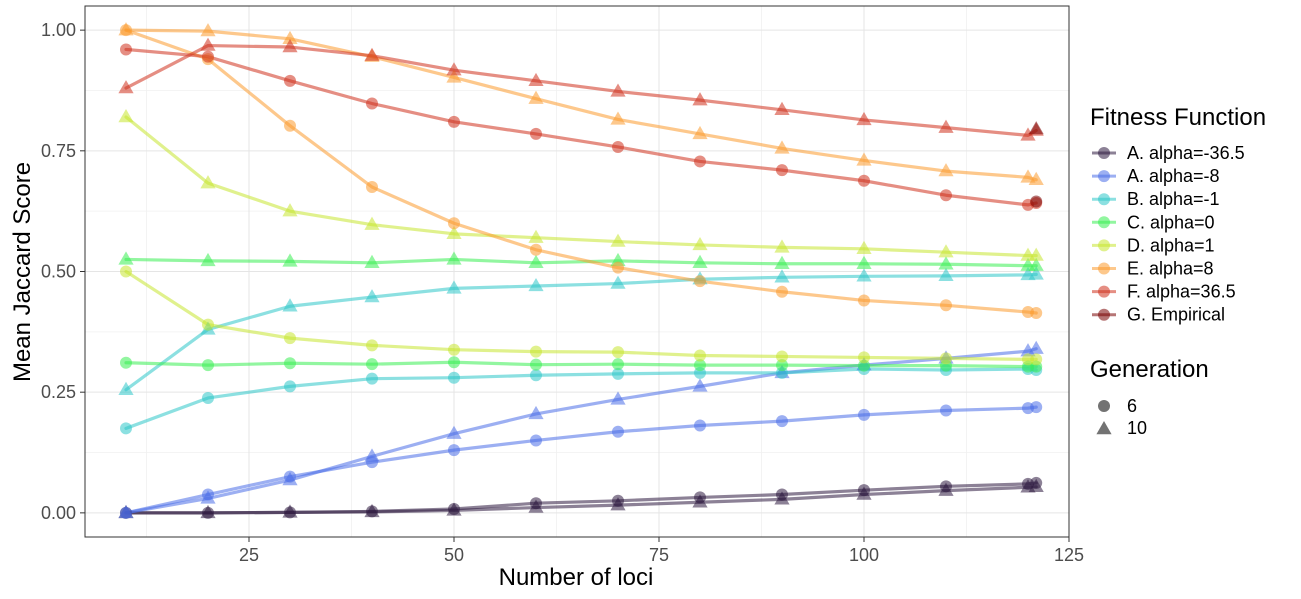 The width and height of the screenshot is (1301, 599). Describe the element at coordinates (1104, 428) in the screenshot. I see `legend-key-triangle` at that location.